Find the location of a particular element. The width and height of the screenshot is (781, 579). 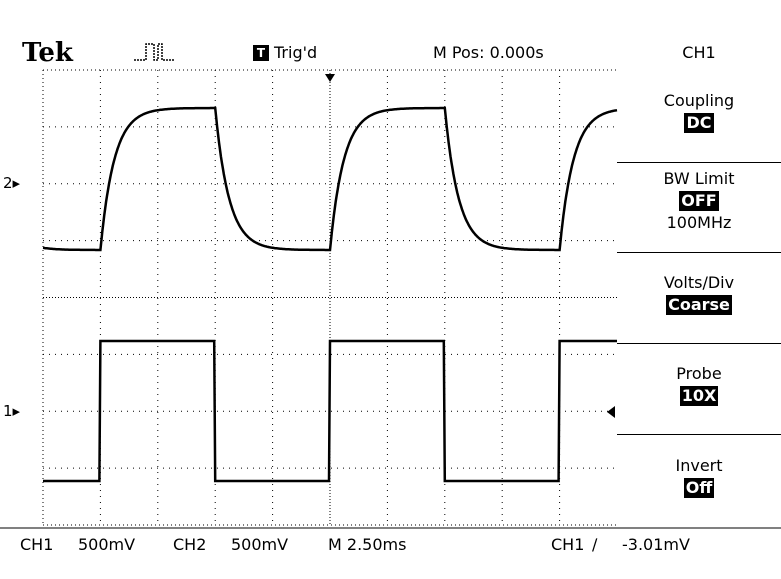

ch2-marker: 2▸ is located at coordinates (12, 183).